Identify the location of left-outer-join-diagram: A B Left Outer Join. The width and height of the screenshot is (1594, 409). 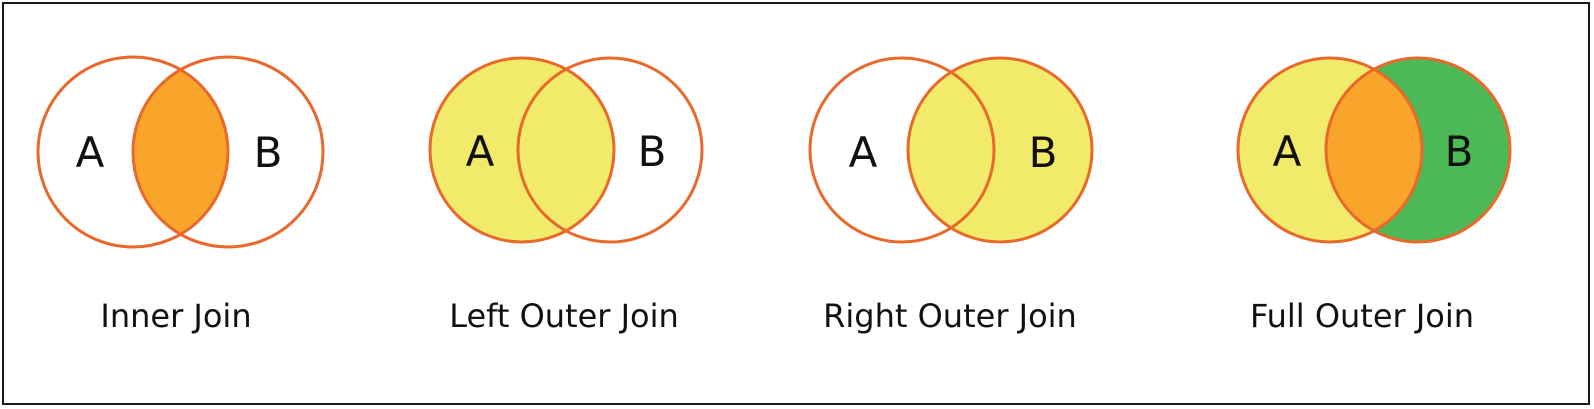
(566, 195).